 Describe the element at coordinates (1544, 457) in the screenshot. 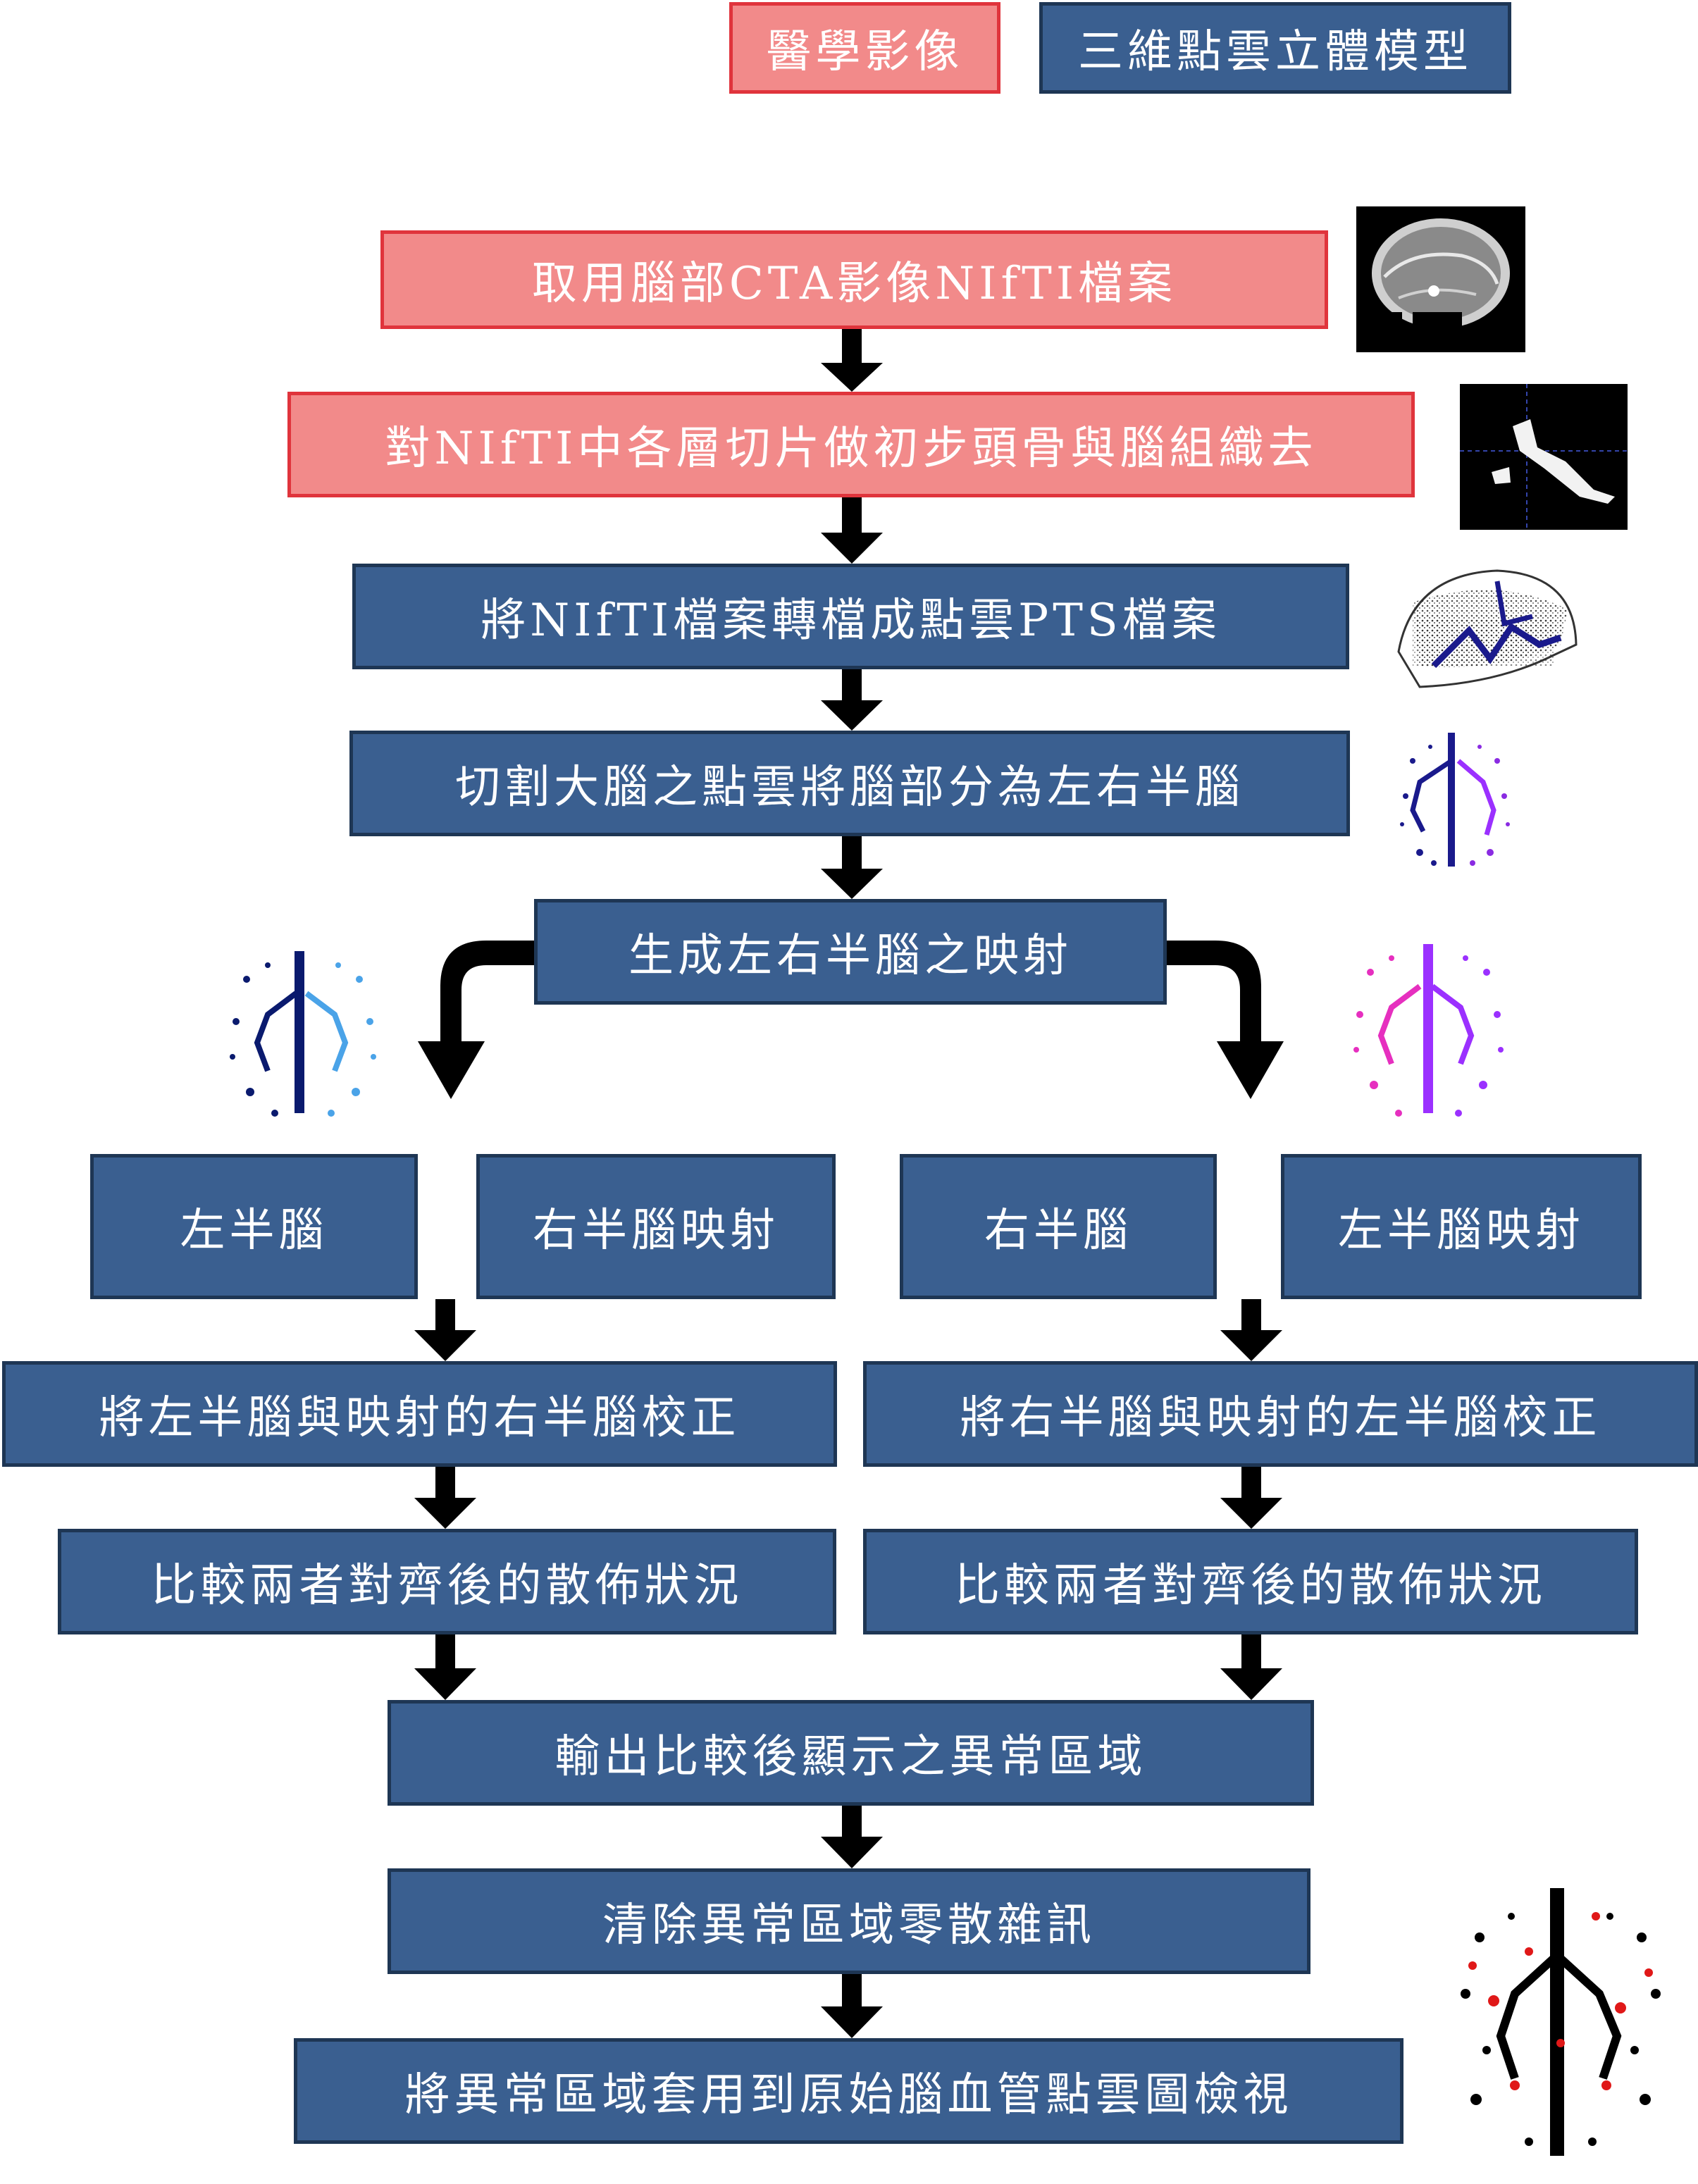

I see `skull-stripped-slice` at that location.